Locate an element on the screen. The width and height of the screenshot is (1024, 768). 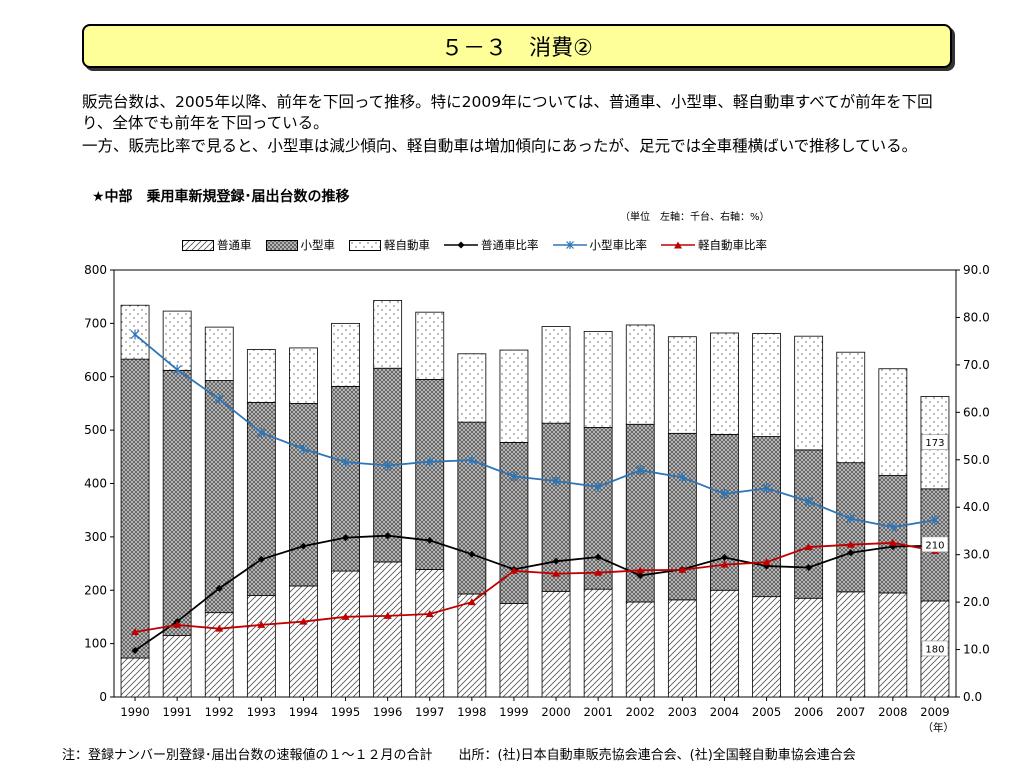
y2-axis-tick-label: 60.0 is located at coordinates (976, 412).